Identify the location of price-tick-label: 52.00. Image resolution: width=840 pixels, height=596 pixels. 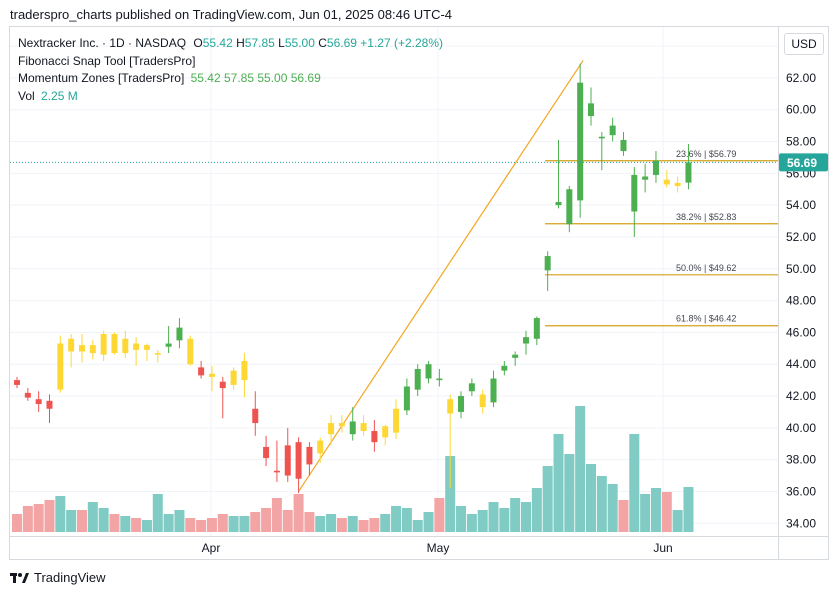
(801, 237).